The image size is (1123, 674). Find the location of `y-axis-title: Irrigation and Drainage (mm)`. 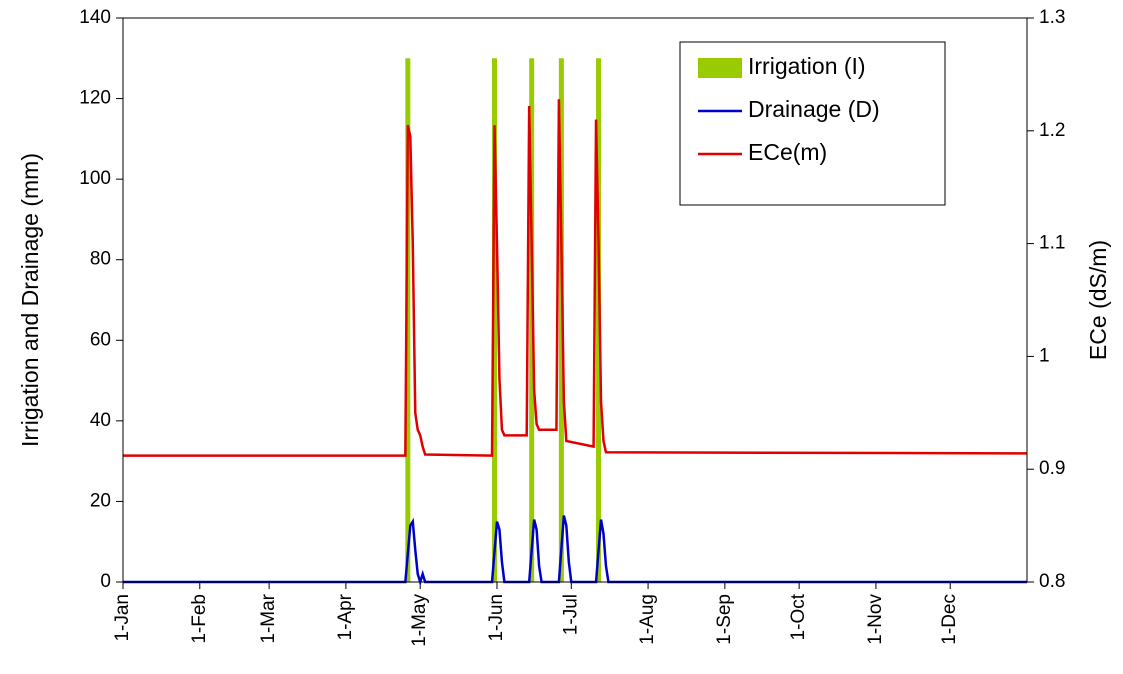

y-axis-title: Irrigation and Drainage (mm) is located at coordinates (30, 300).